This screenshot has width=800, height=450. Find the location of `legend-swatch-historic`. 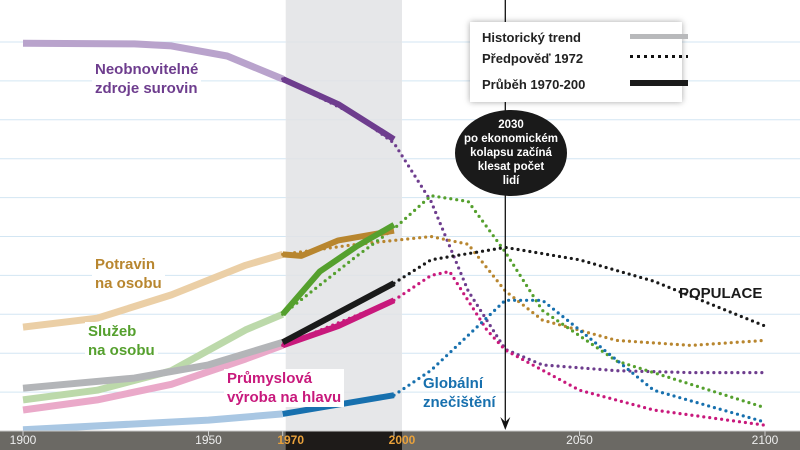

legend-swatch-historic is located at coordinates (659, 36).